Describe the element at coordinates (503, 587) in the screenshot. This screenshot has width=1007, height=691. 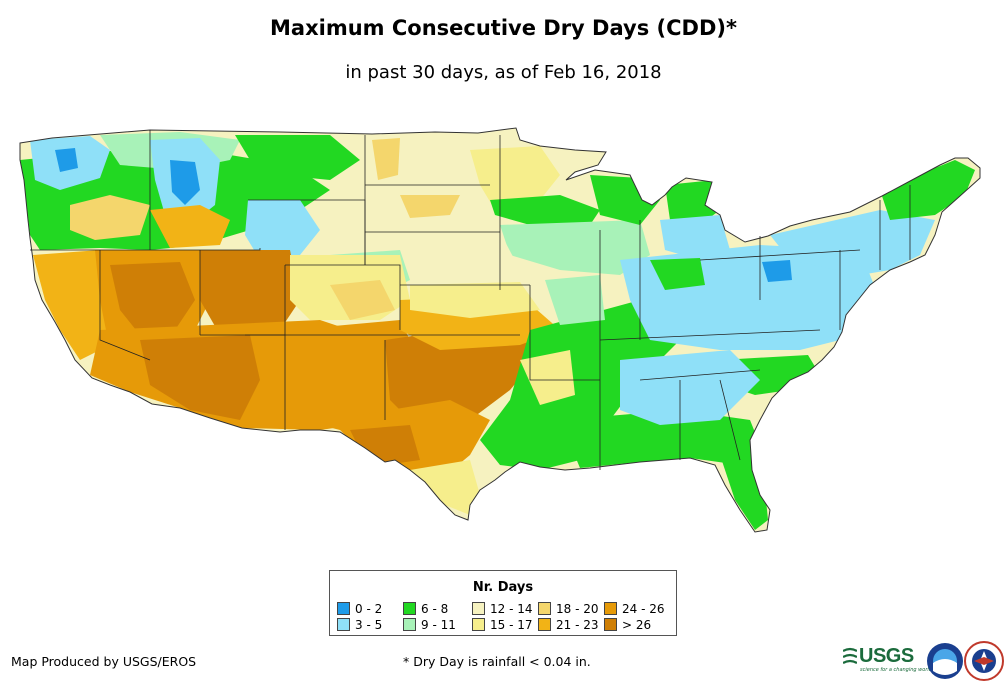
I see `legend-title: Nr. Days` at that location.